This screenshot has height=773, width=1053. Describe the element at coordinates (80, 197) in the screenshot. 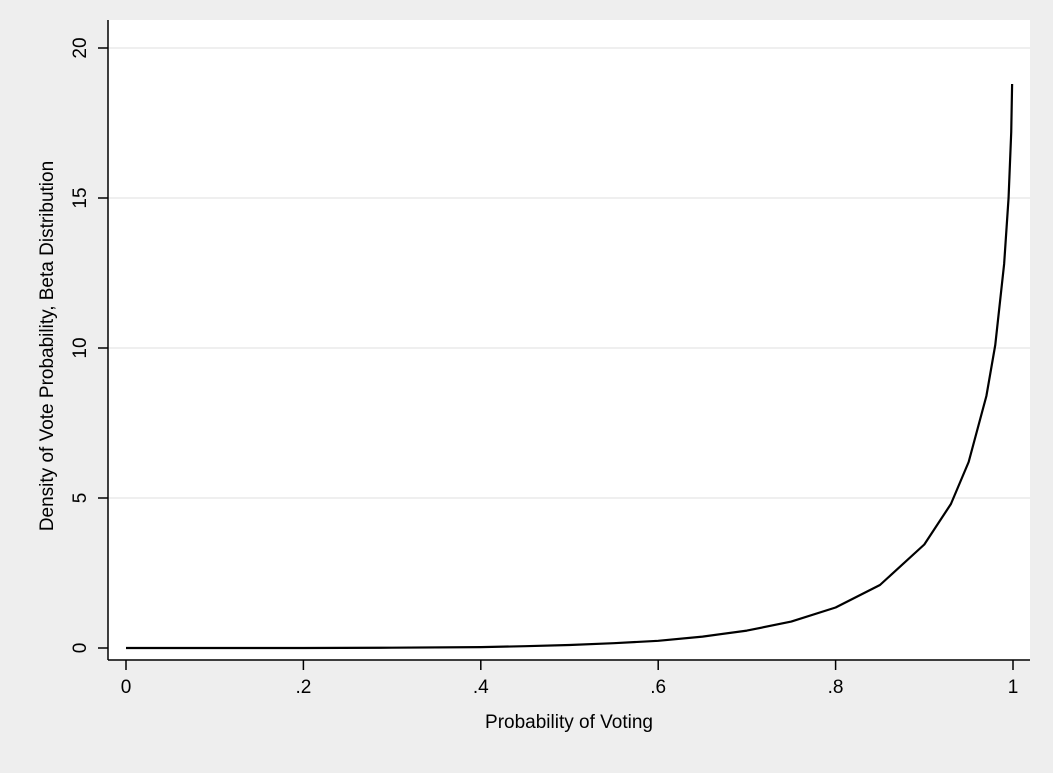

I see `y-tick-label: 15` at that location.